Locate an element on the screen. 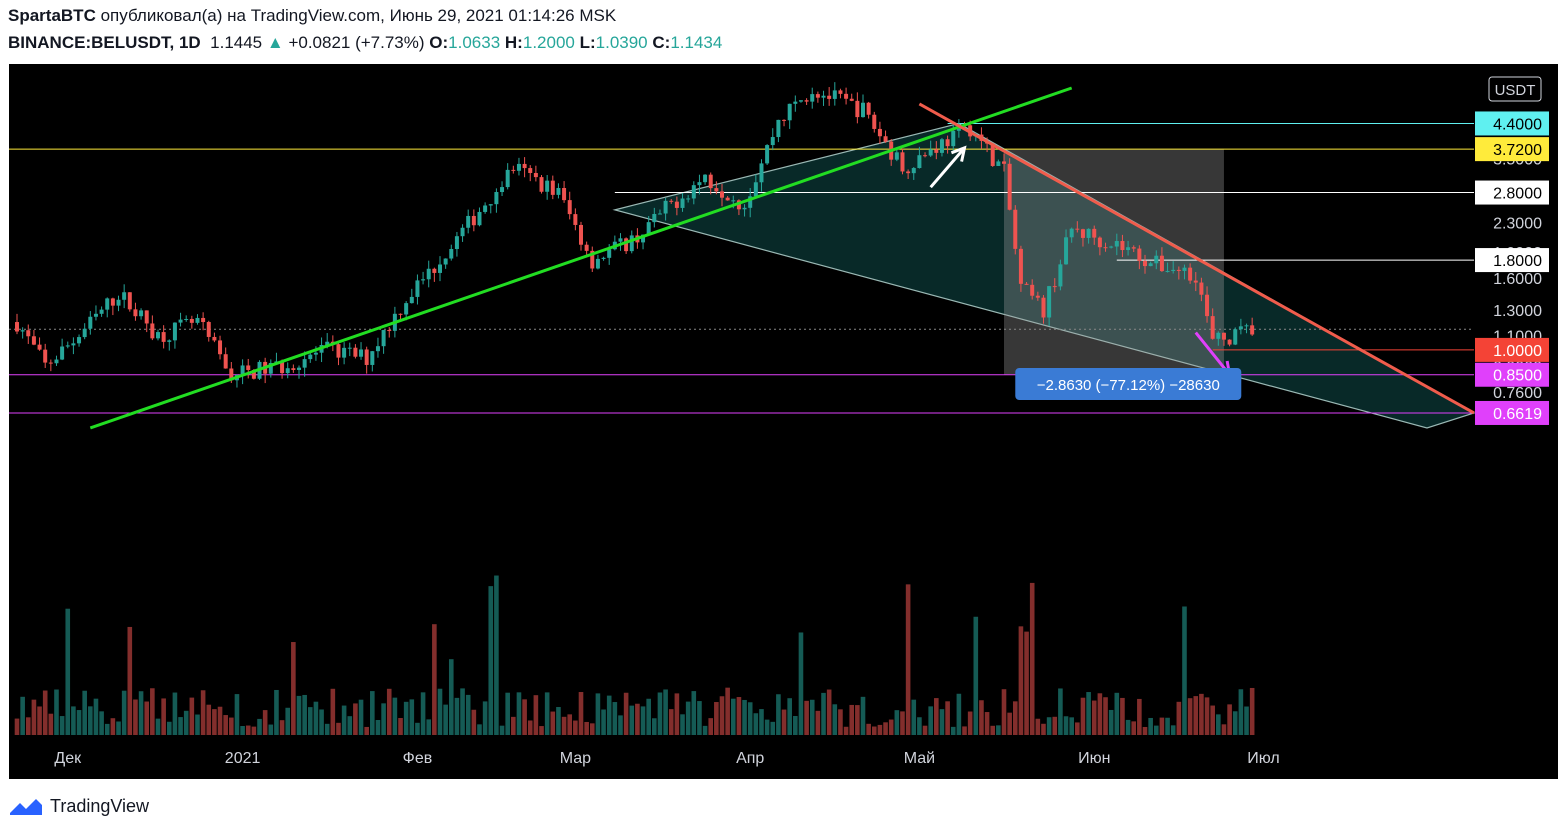  x-tick-label: 2021 is located at coordinates (243, 758).